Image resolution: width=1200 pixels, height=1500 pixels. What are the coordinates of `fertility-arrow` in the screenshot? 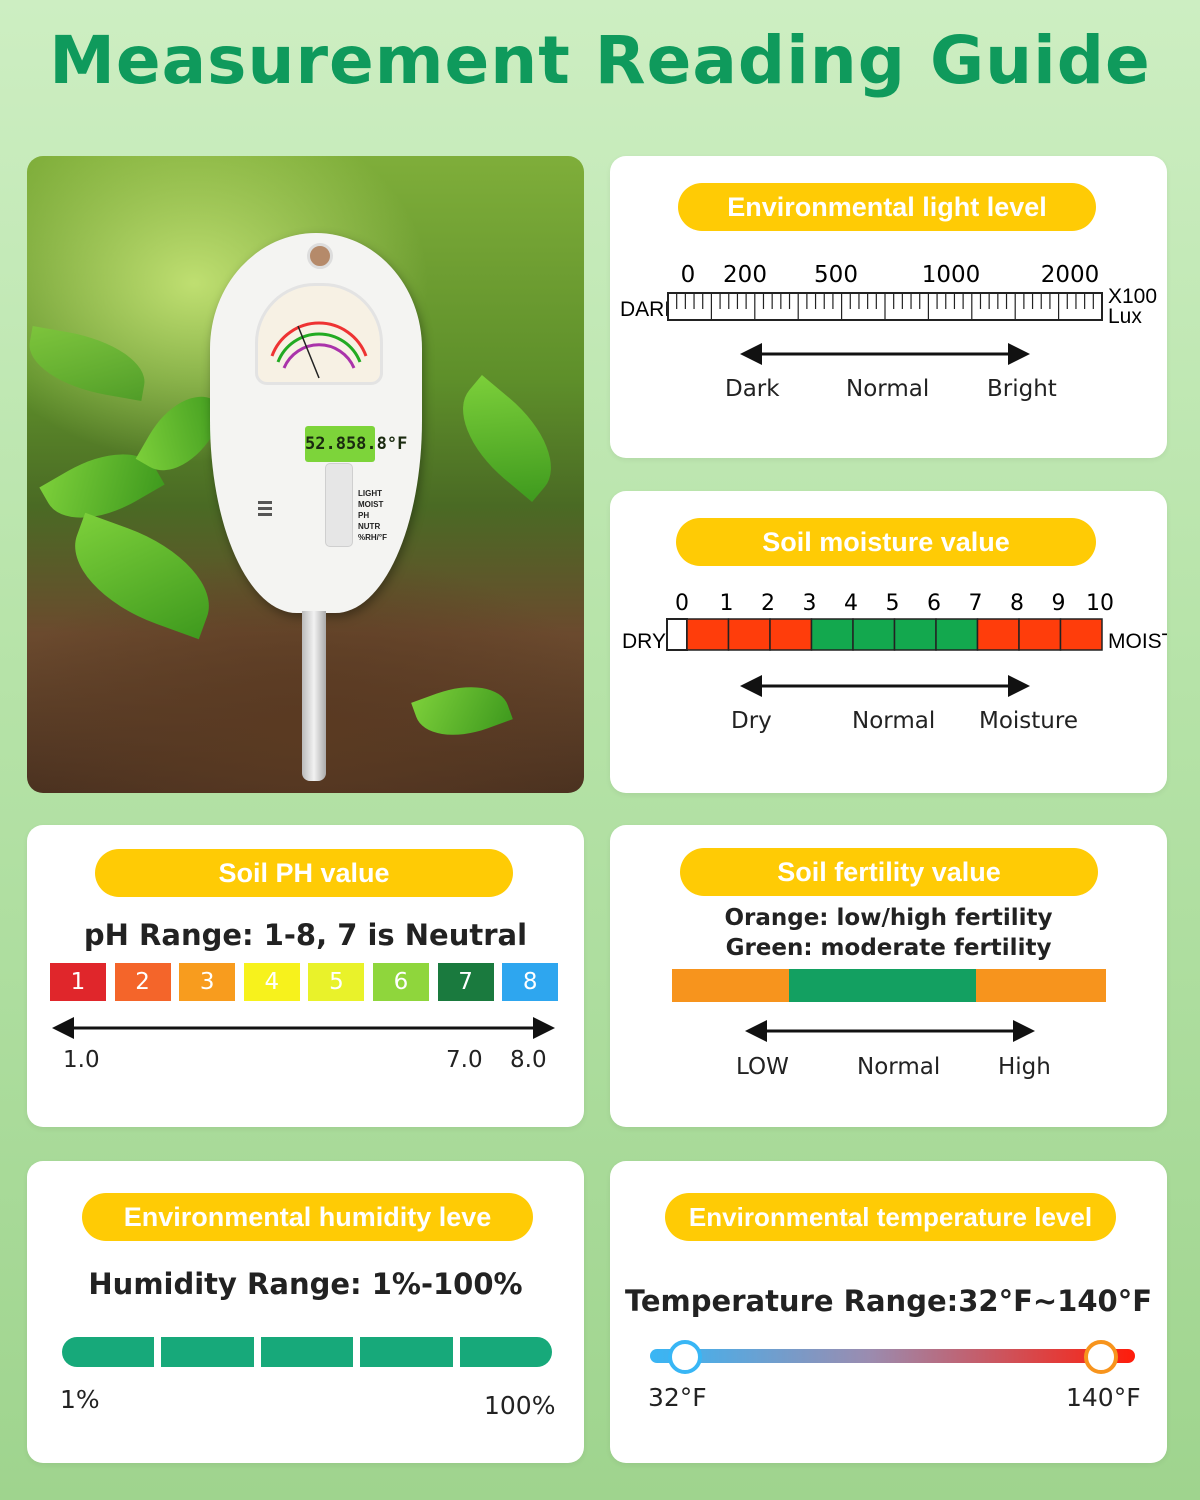 It's located at (890, 1031).